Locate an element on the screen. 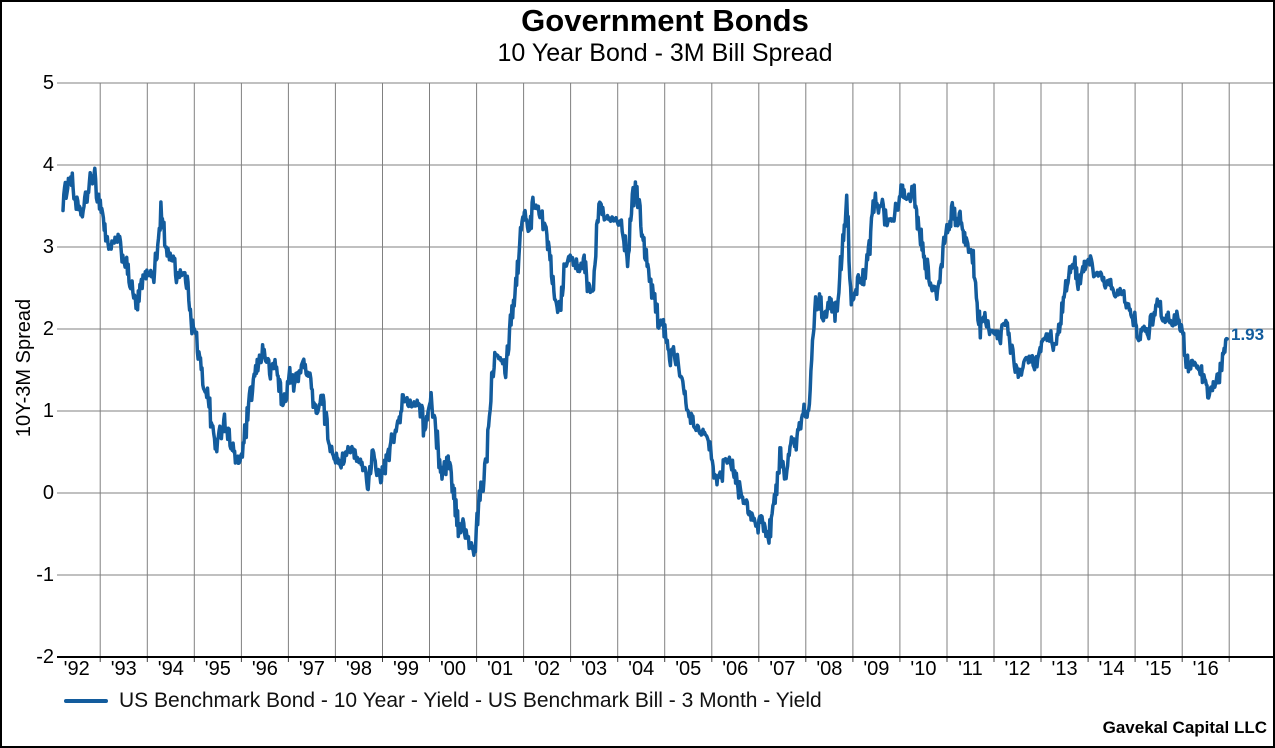  x-tick-label: '04 is located at coordinates (641, 669).